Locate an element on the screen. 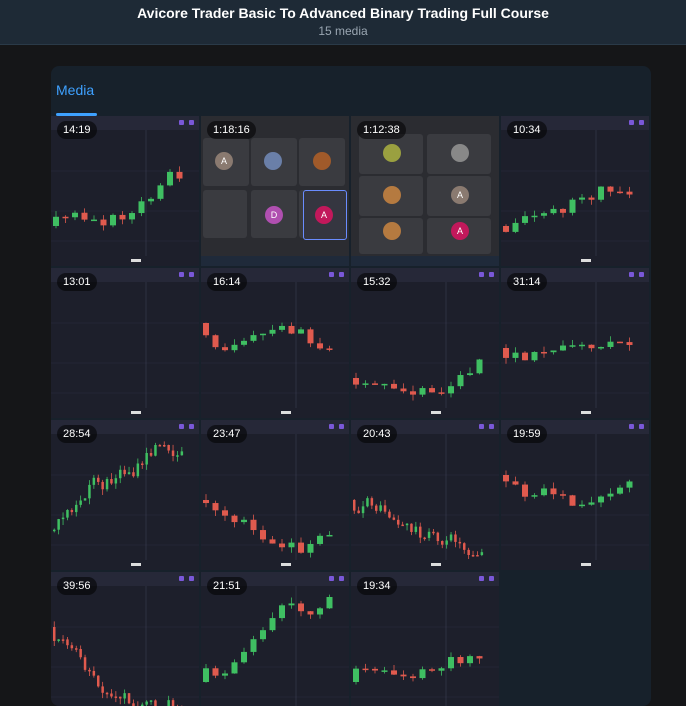  media-tile: A A 1:12:38 is located at coordinates (425, 191).